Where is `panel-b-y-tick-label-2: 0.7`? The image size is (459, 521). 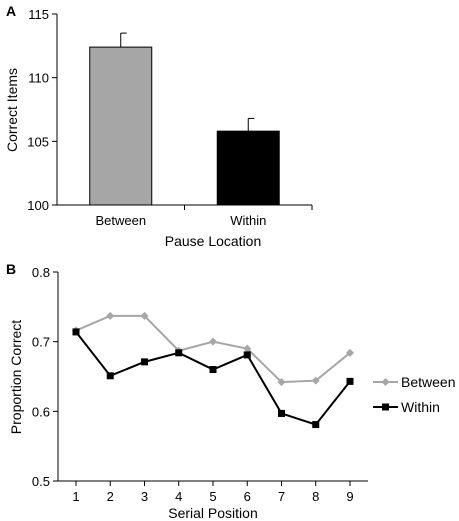
panel-b-y-tick-label-2: 0.7 is located at coordinates (41, 342).